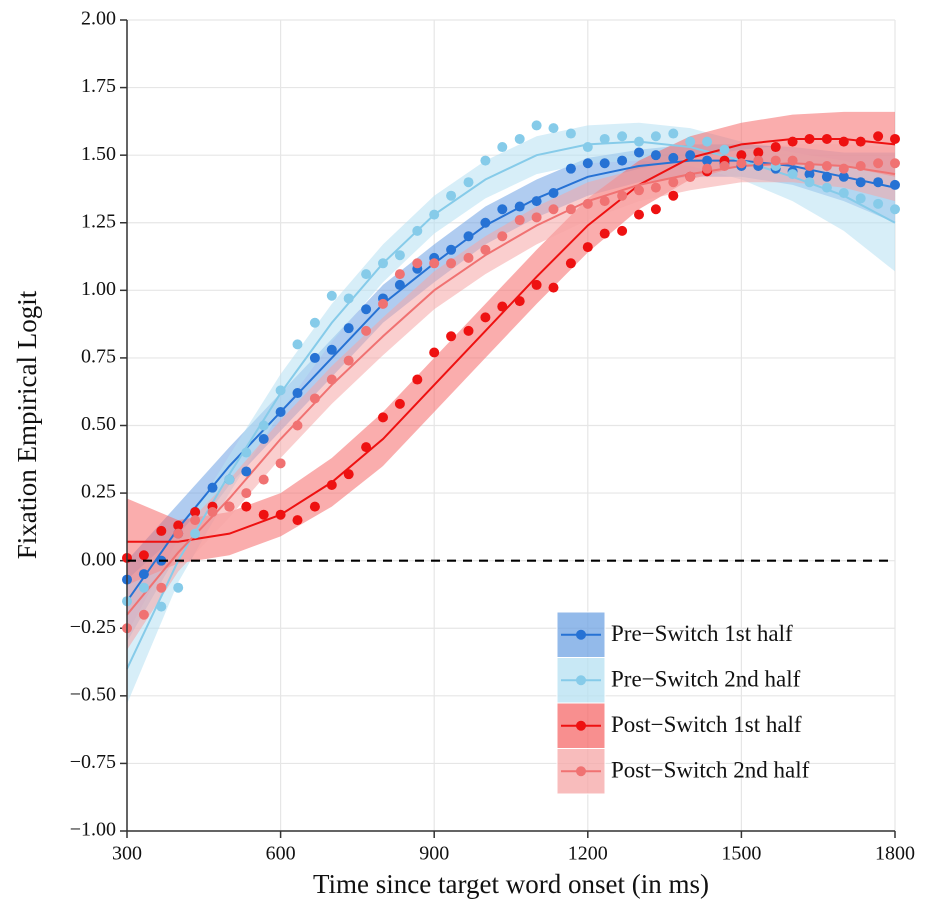  What do you see at coordinates (434, 854) in the screenshot?
I see `x-tick-label: 900` at bounding box center [434, 854].